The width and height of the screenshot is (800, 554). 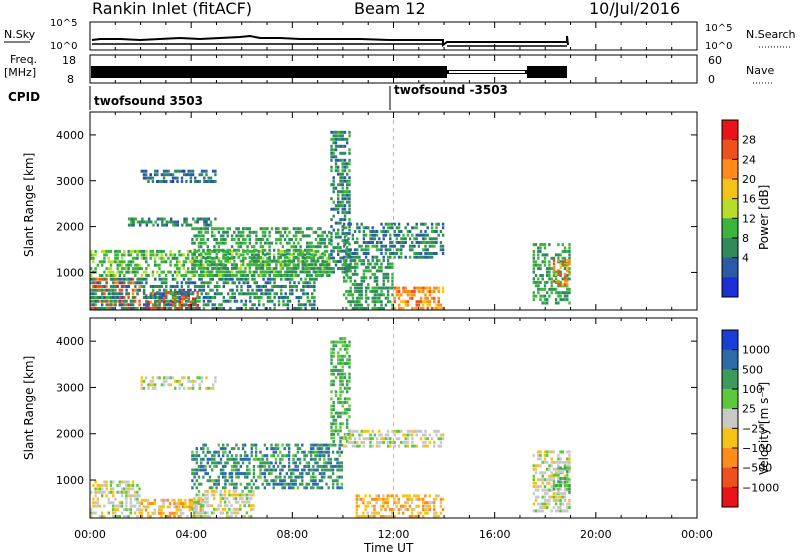 What do you see at coordinates (330, 40) in the screenshot?
I see `nsky-trace` at bounding box center [330, 40].